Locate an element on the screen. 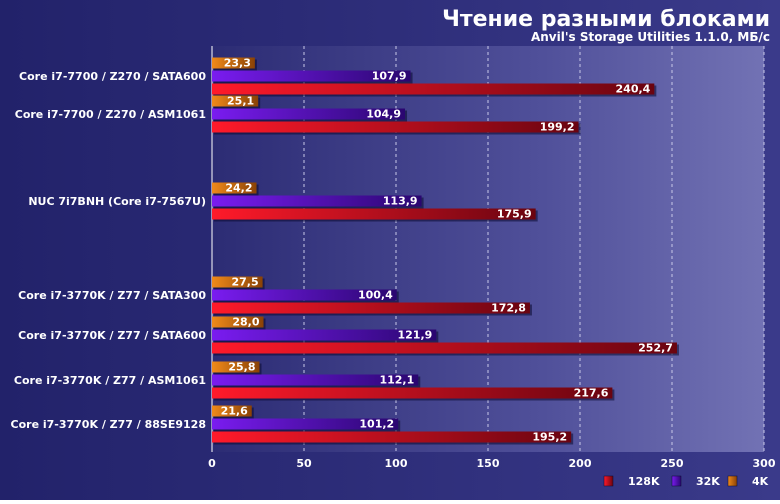 This screenshot has width=780, height=504. bar-value-label: 21,6 is located at coordinates (234, 411).